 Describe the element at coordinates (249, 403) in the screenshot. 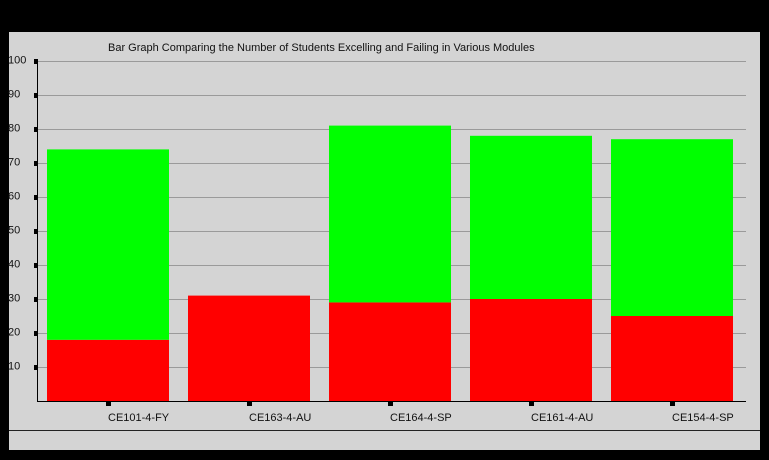

I see `x-tick-mark-CE163-4-AU` at that location.